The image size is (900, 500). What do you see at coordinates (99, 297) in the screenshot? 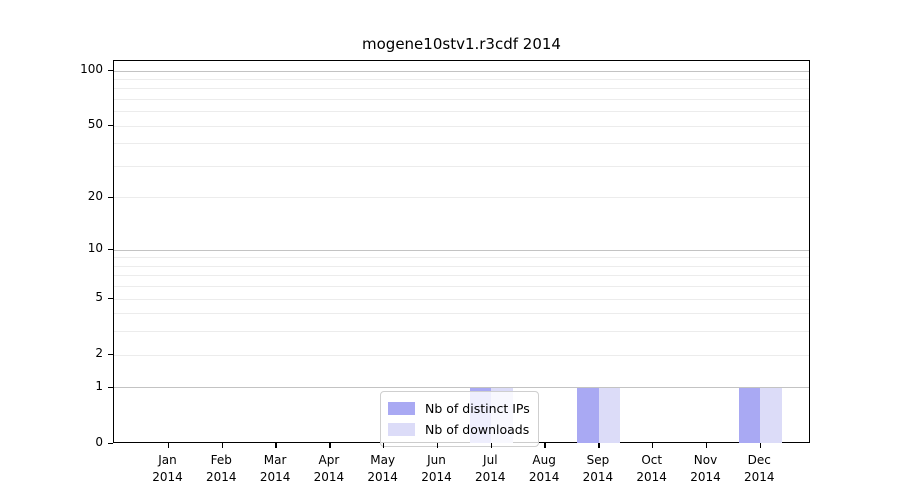
I see `y-tick-label: 5` at bounding box center [99, 297].